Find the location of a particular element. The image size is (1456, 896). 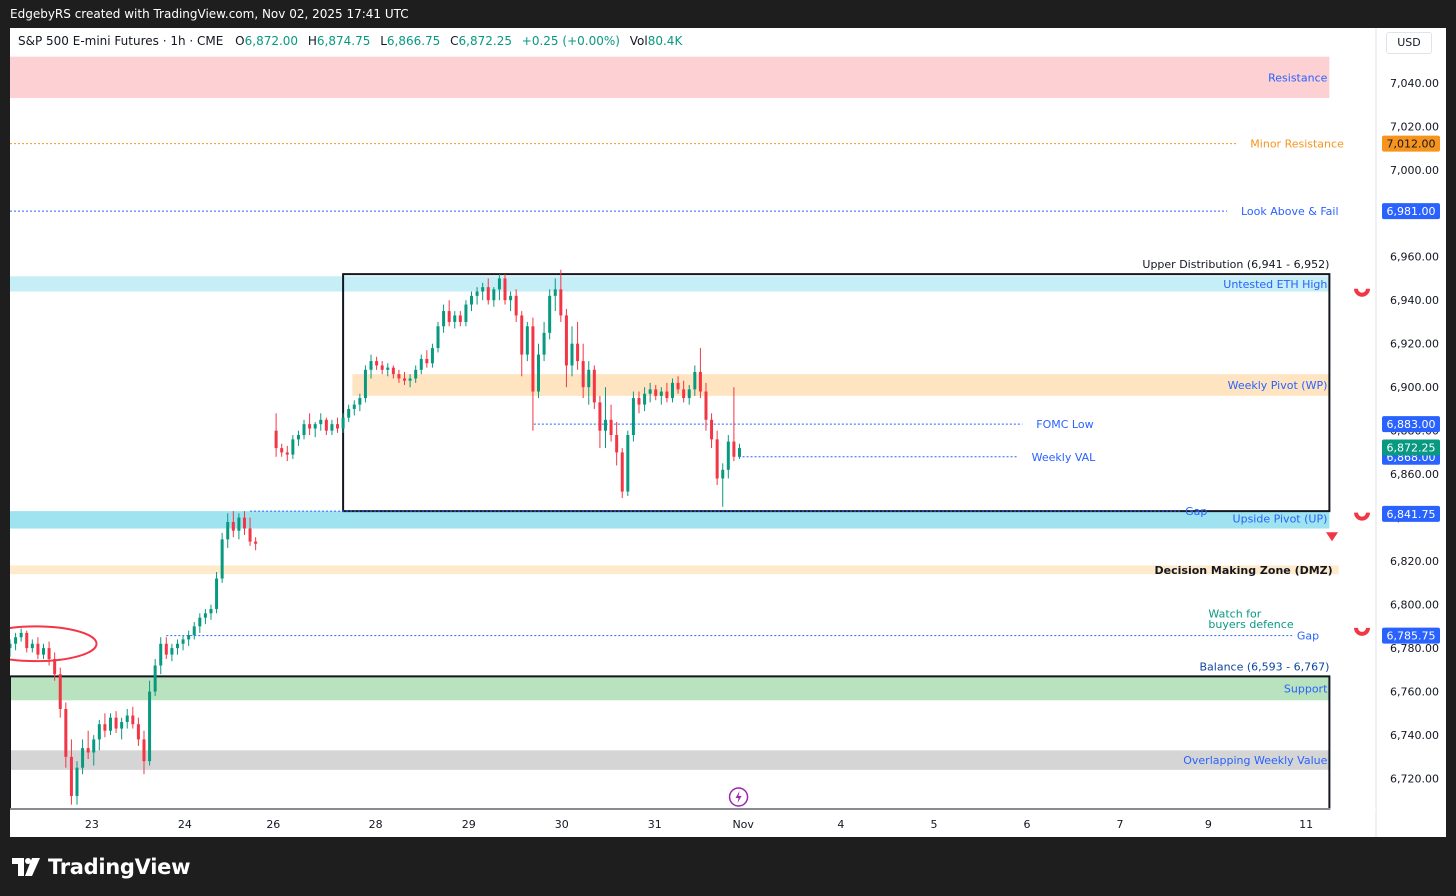

magnet-icon is located at coordinates (1362, 292).